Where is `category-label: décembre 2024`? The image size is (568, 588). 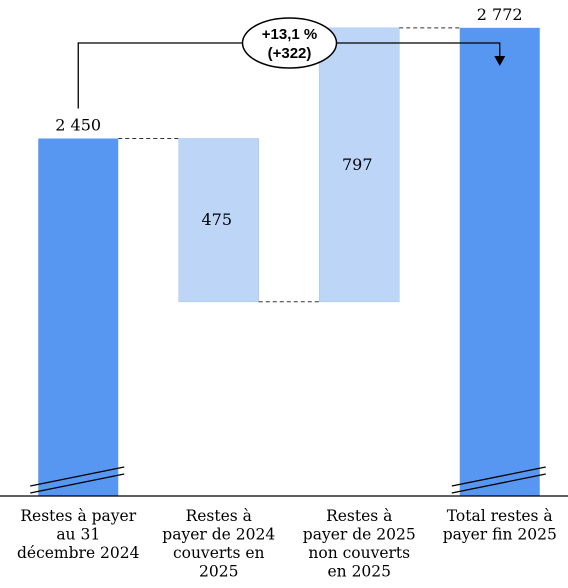 category-label: décembre 2024 is located at coordinates (78, 553).